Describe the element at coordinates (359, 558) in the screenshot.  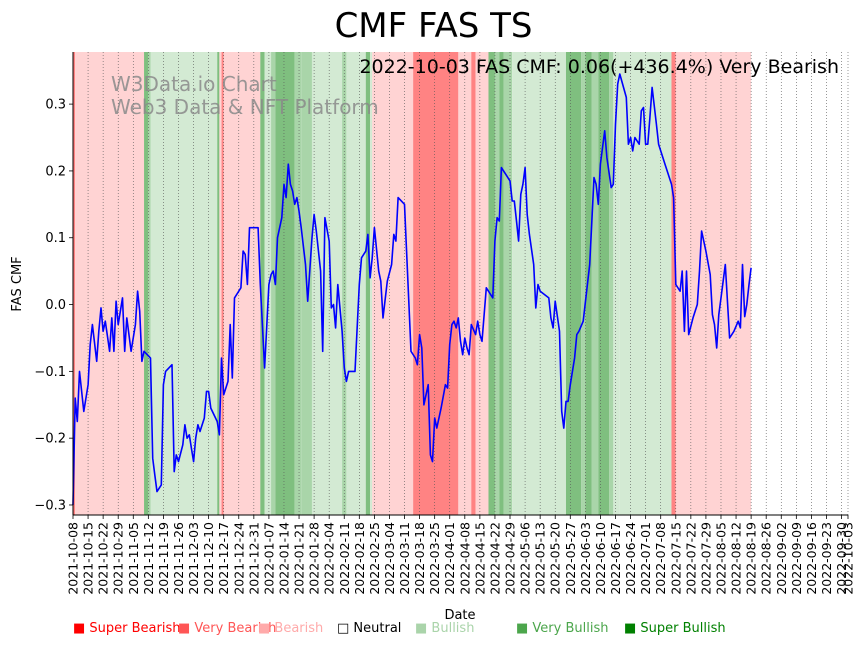
I see `x-tick-label: 2022-02-18` at that location.